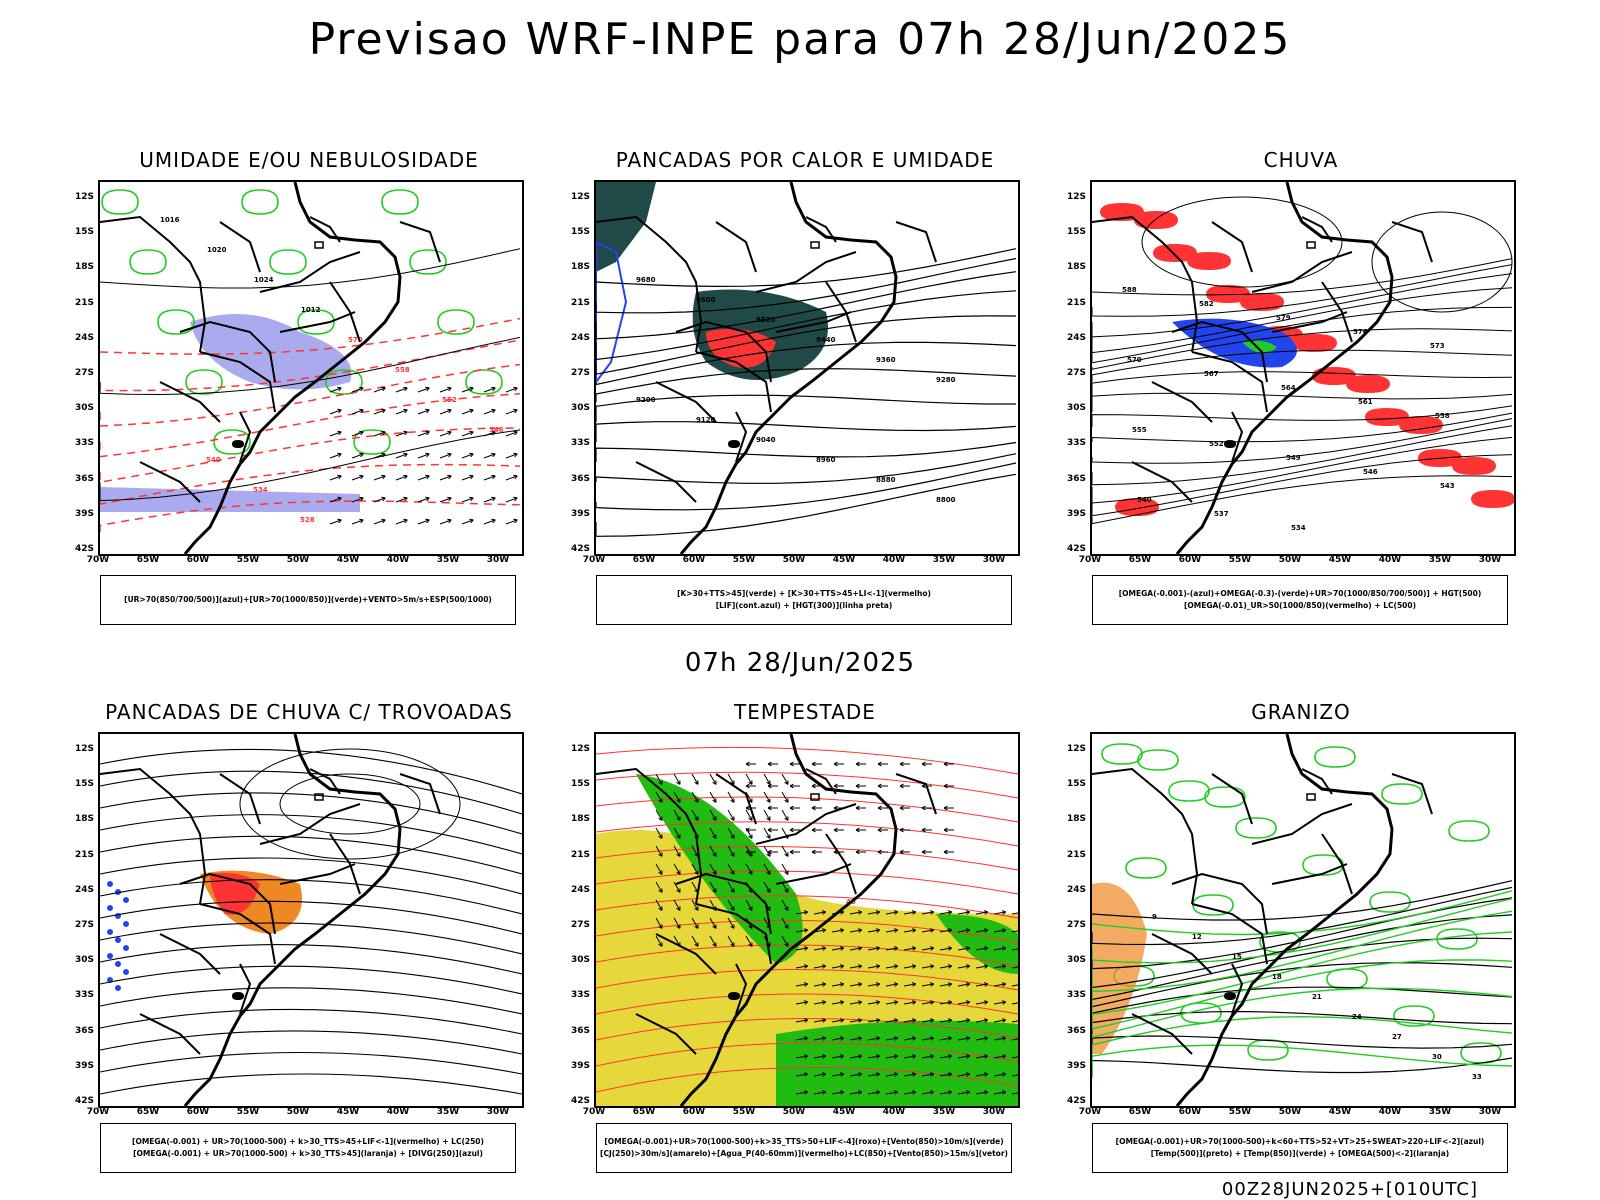  I want to click on svg-text: 9360, so click(886, 360).